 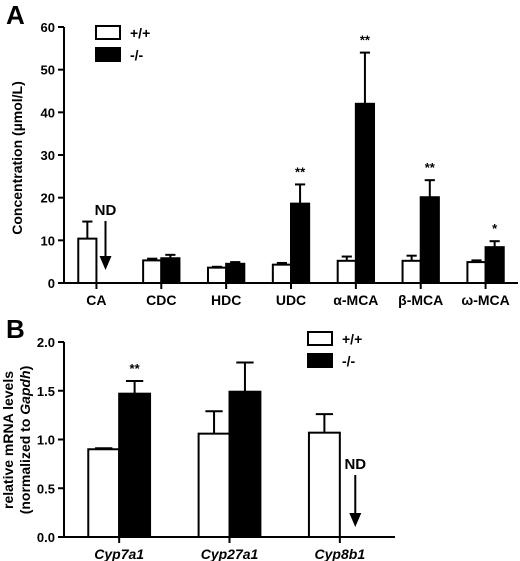 What do you see at coordinates (46, 488) in the screenshot?
I see `y-tick-label: 0.5` at bounding box center [46, 488].